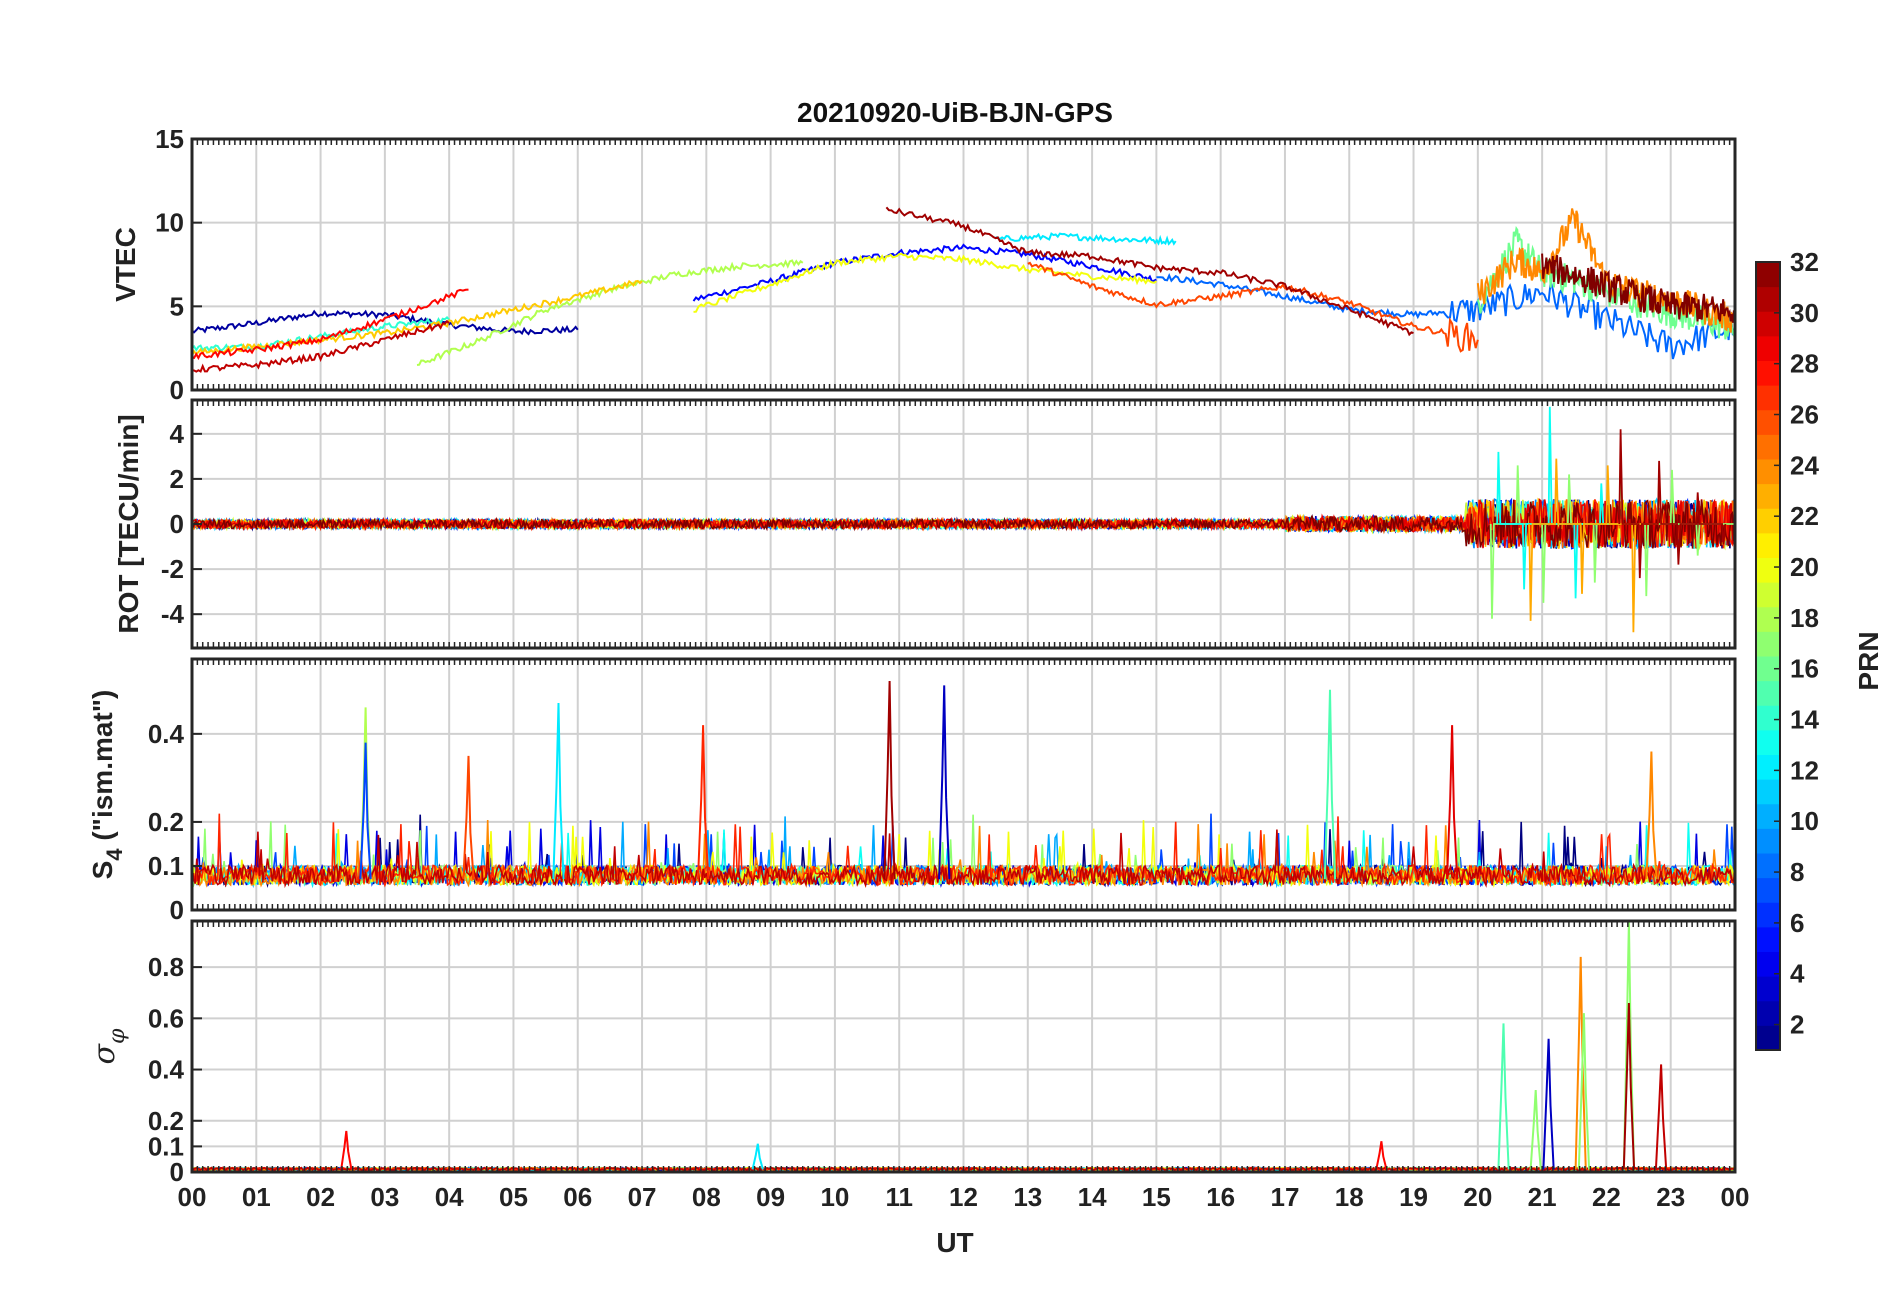 This screenshot has height=1292, width=1902. I want to click on x-tick-label: 08, so click(706, 1197).